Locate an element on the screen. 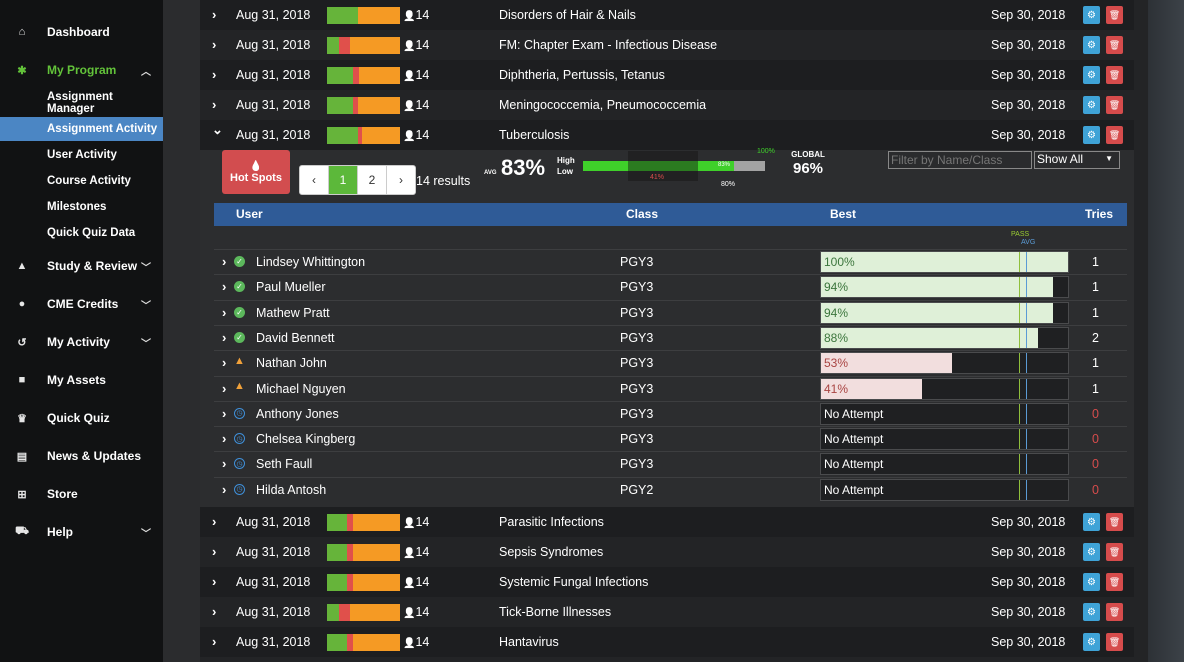 The width and height of the screenshot is (1184, 662). sidebar-item-quick-quiz: ♛ Quick Quiz is located at coordinates (81, 418).